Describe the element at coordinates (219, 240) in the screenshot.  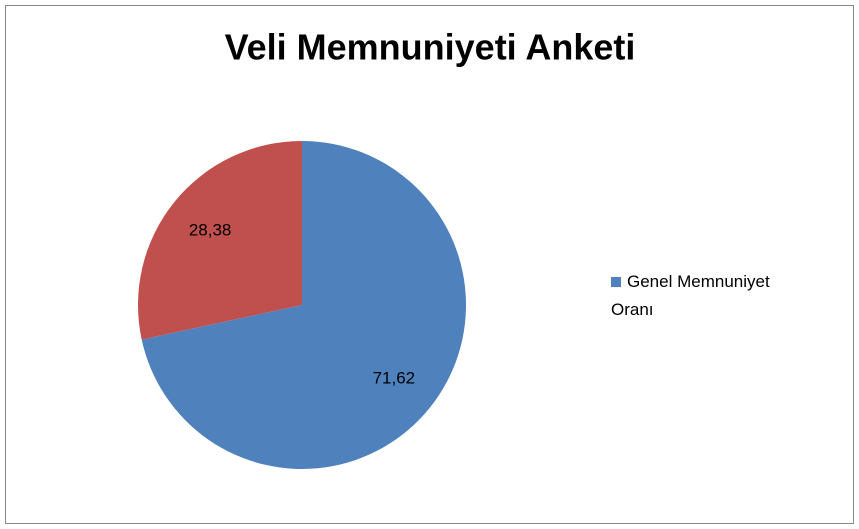
I see `pie-slice` at that location.